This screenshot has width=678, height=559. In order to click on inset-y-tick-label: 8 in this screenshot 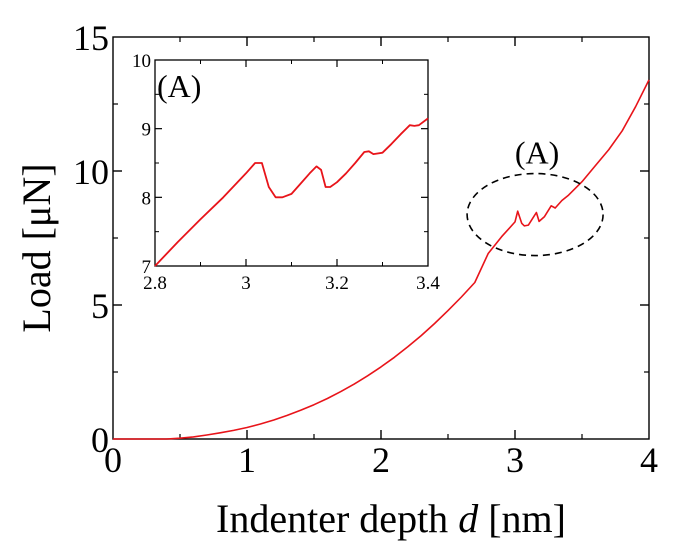, I will do `click(147, 198)`.